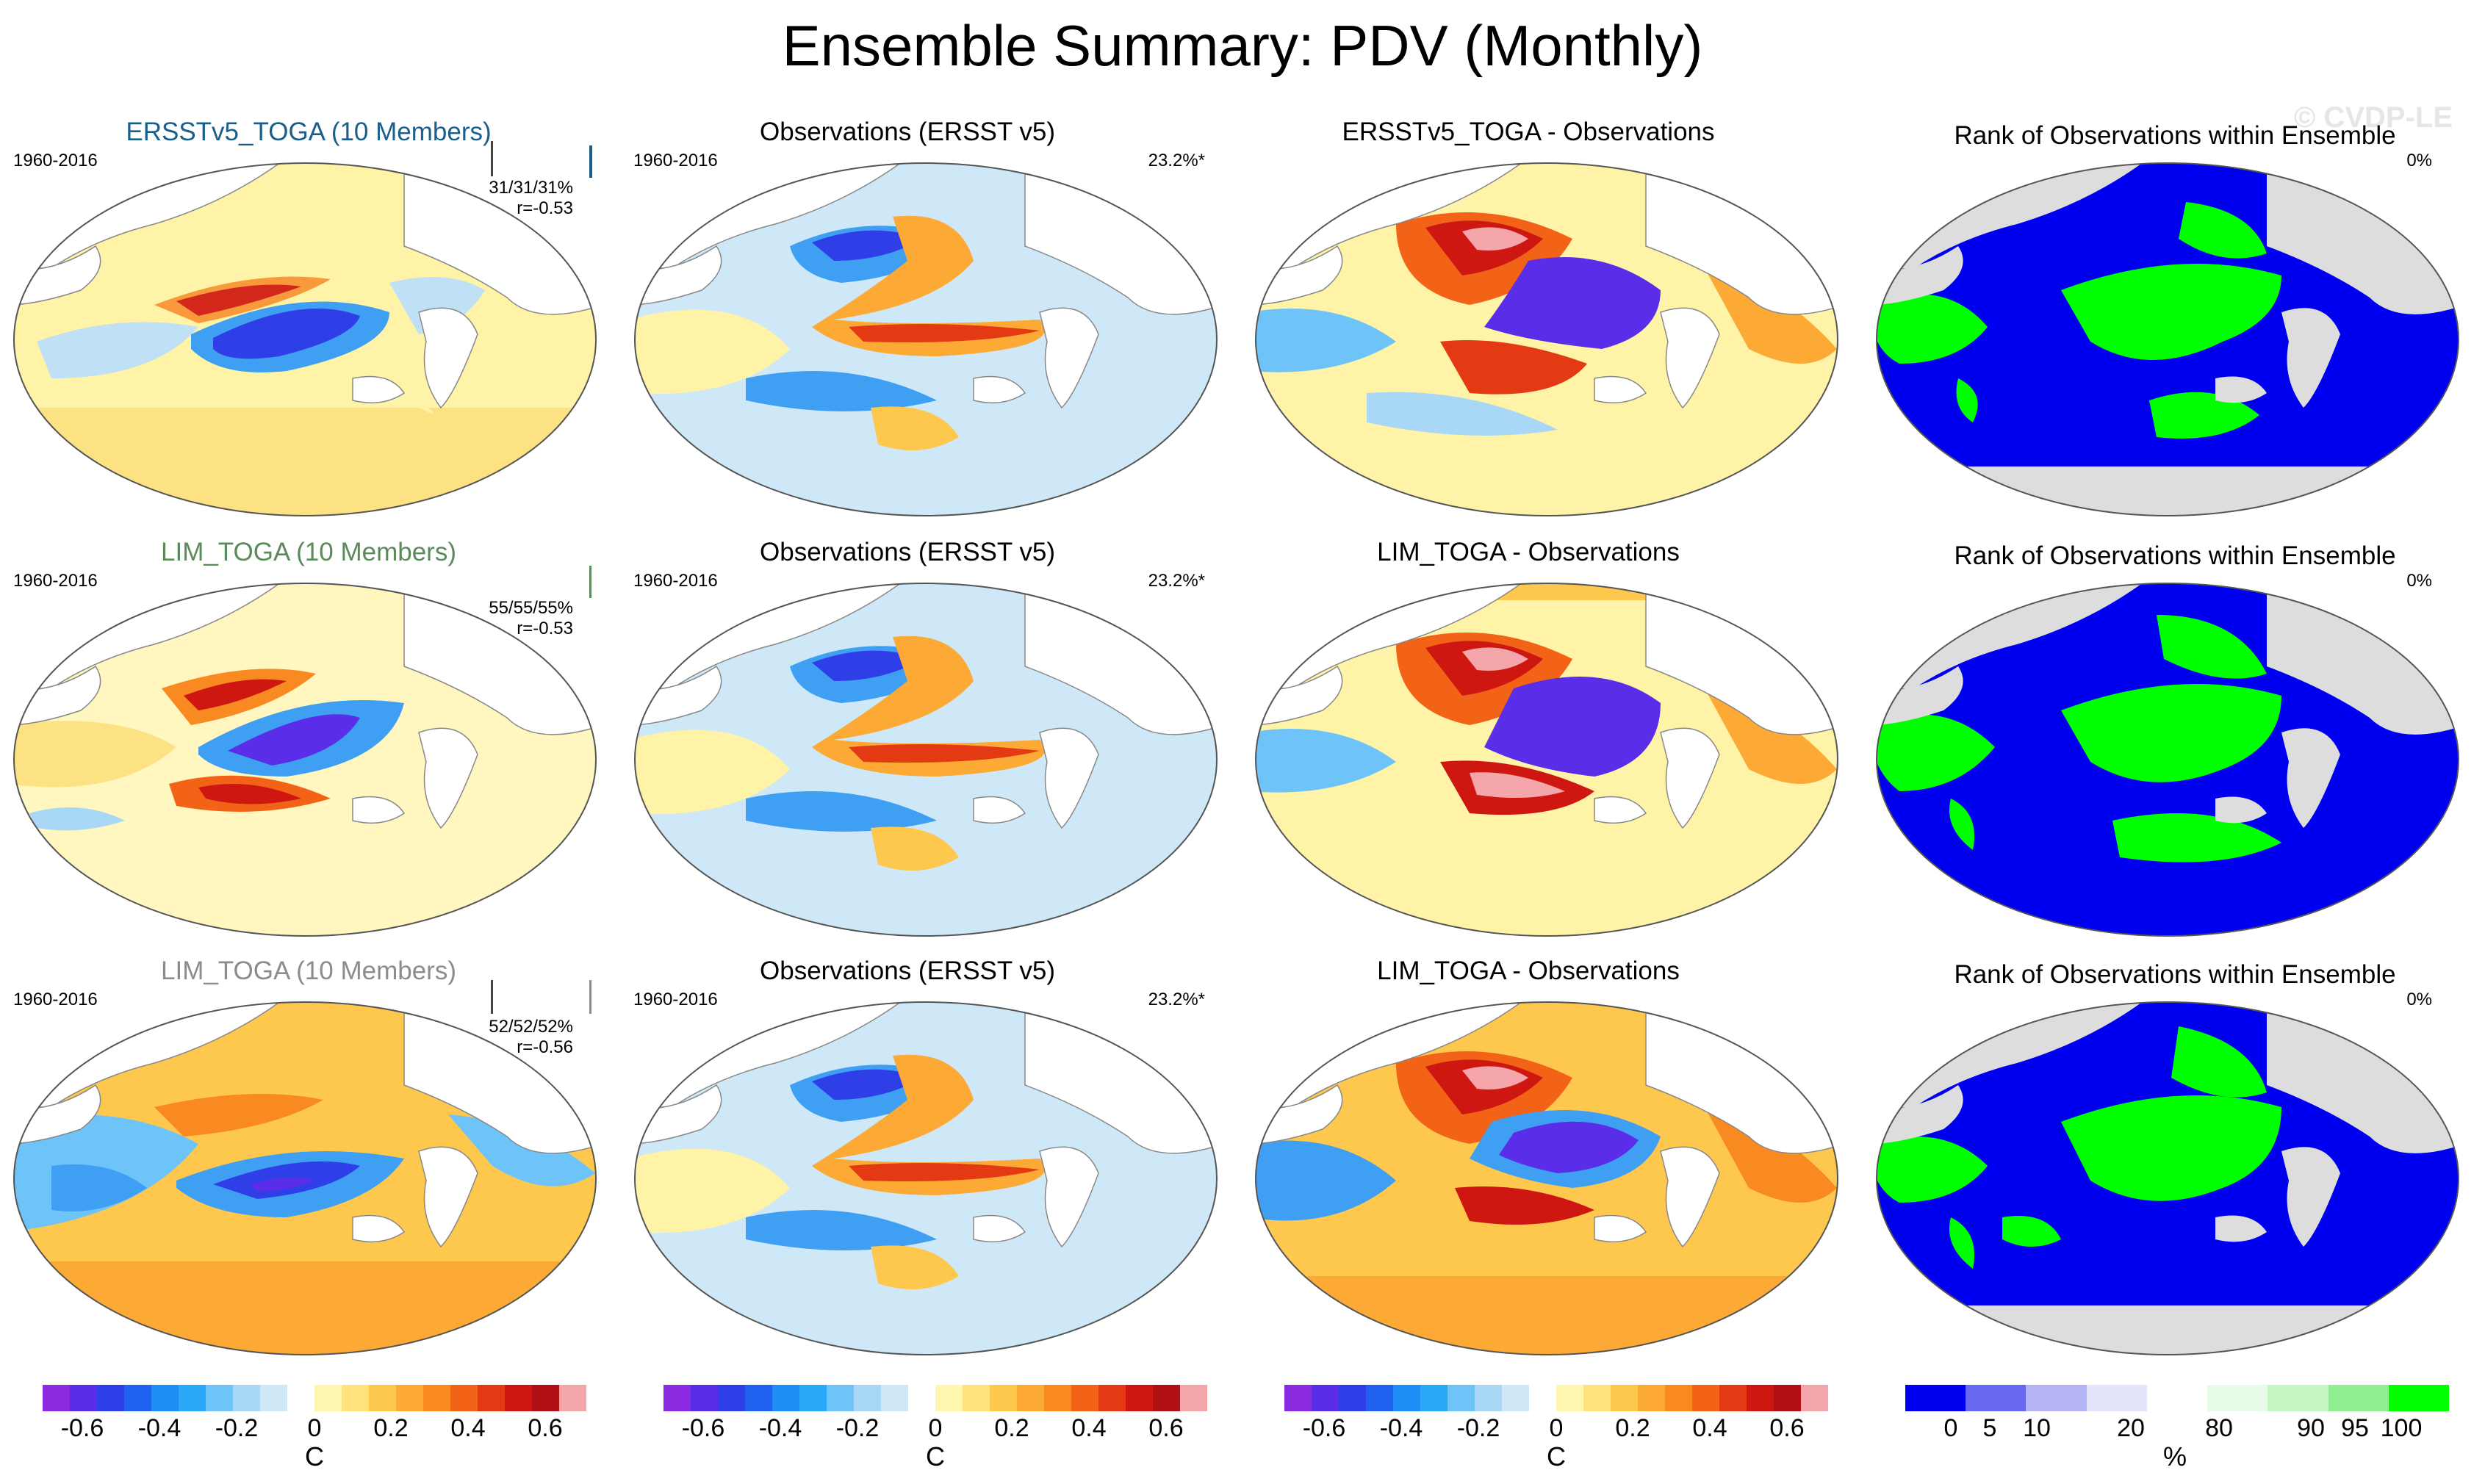 This screenshot has width=2485, height=1484. I want to click on ensemble-mean-map, so click(305, 339).